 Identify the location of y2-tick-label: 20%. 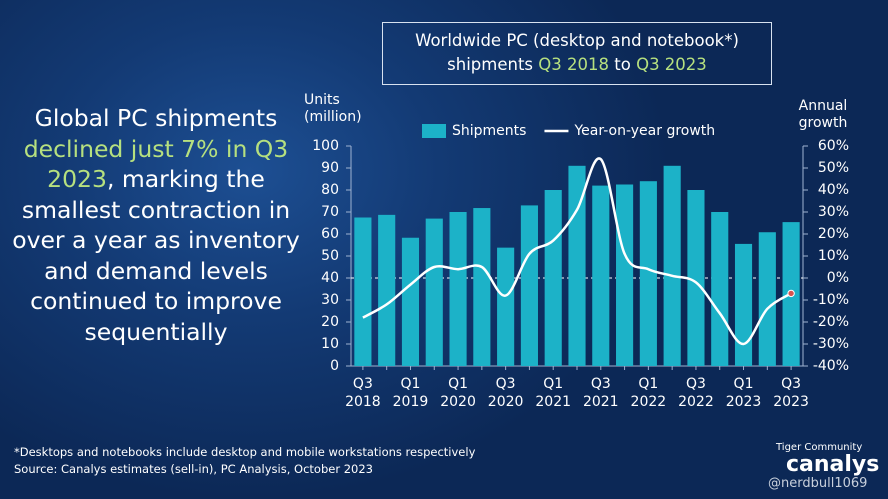
(833, 234).